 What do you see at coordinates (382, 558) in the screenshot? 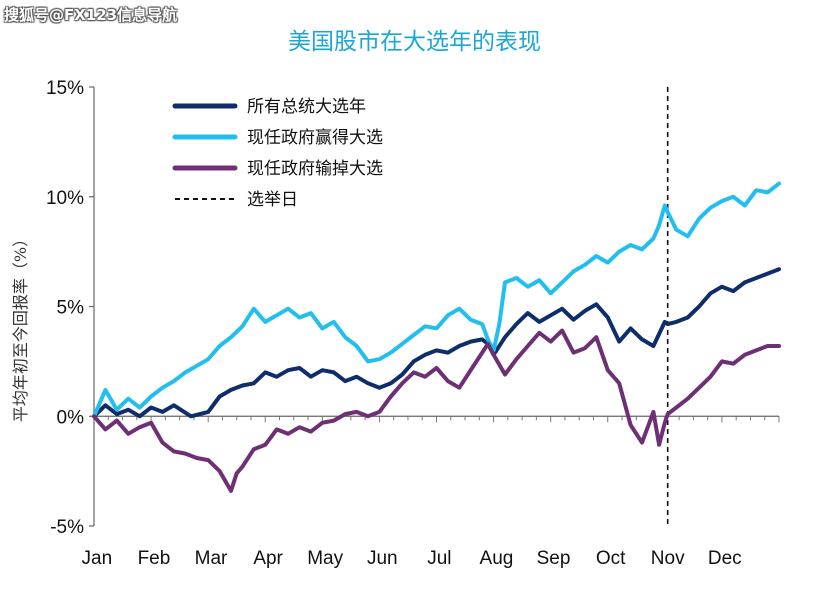
I see `x-tick-label: Jun` at bounding box center [382, 558].